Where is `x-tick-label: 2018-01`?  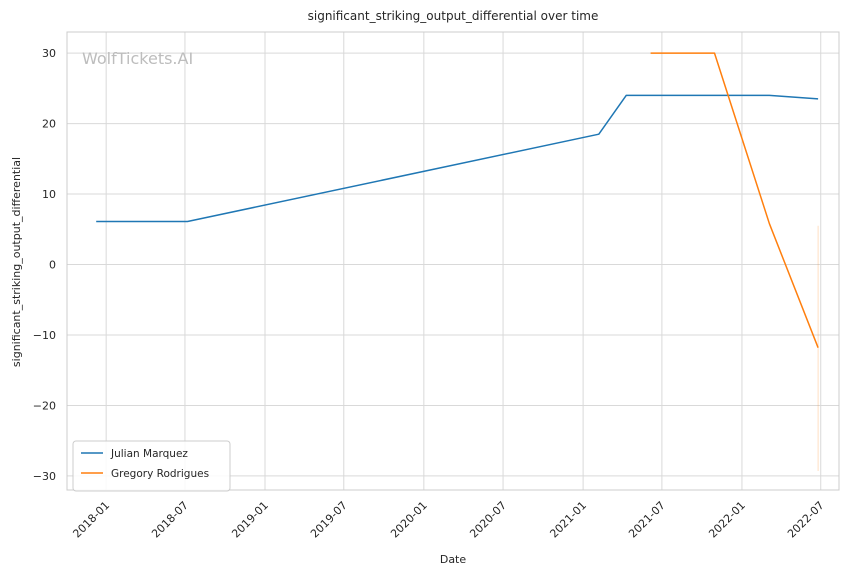 x-tick-label: 2018-01 is located at coordinates (91, 520).